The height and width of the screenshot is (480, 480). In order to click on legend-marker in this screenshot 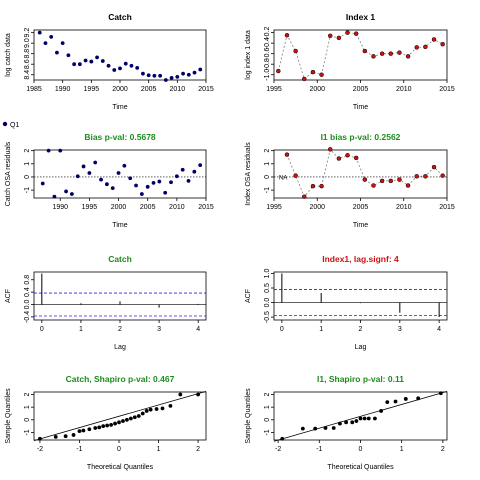, I will do `click(5, 124)`.